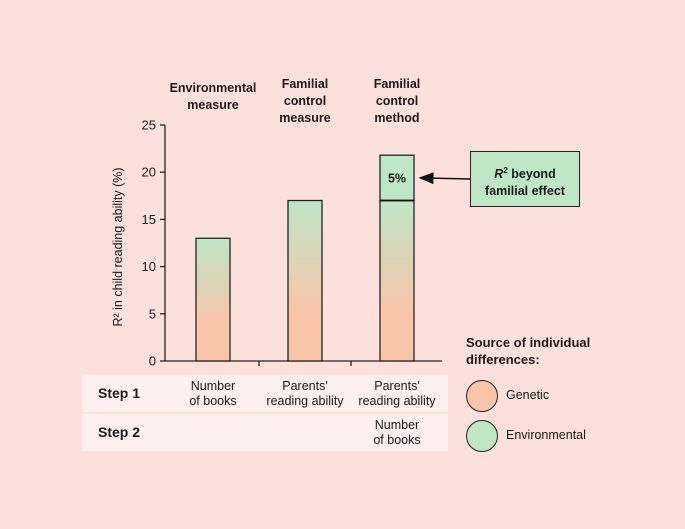 Image resolution: width=685 pixels, height=529 pixels. I want to click on step-label: Step 2, so click(119, 432).